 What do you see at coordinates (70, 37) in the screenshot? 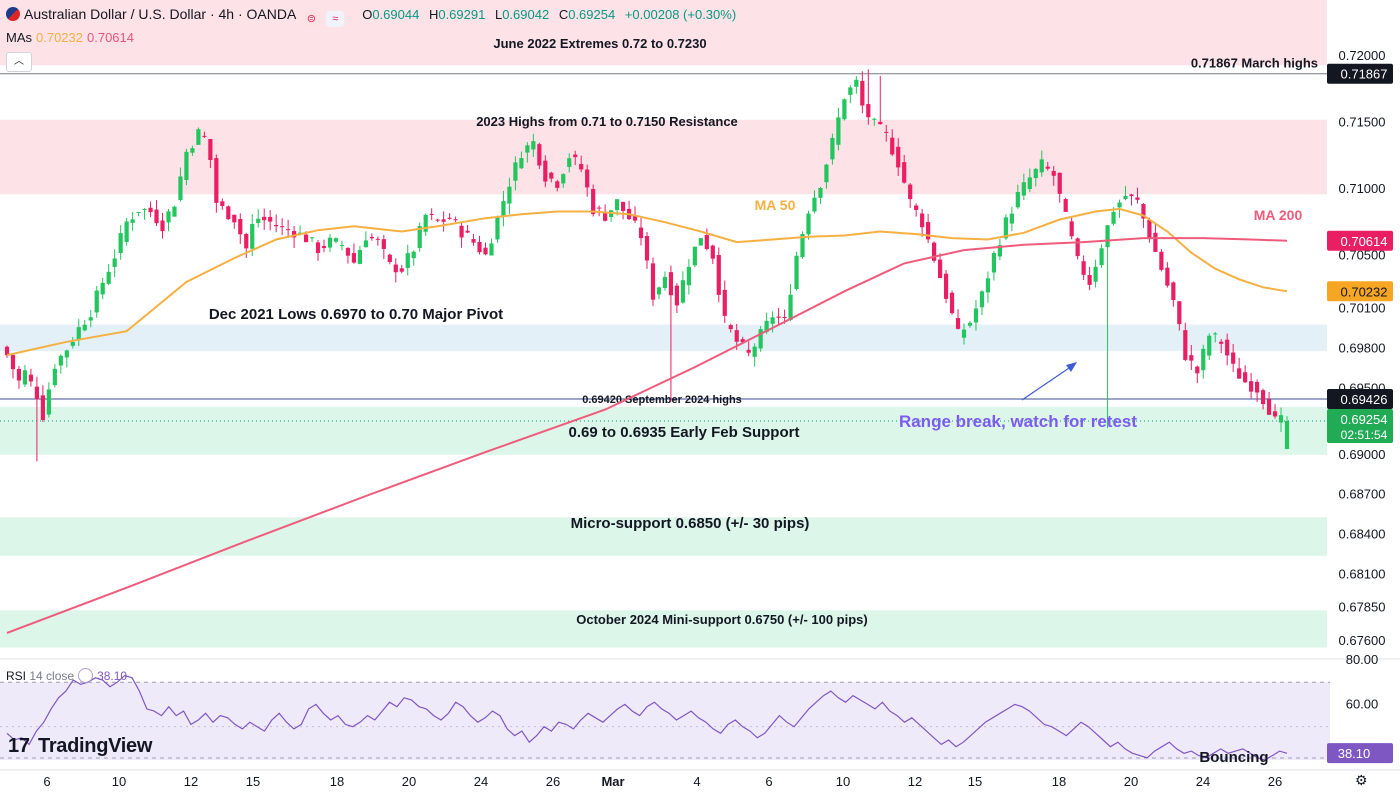
I see `ma-legend: MAs 0.70232 0.70614` at bounding box center [70, 37].